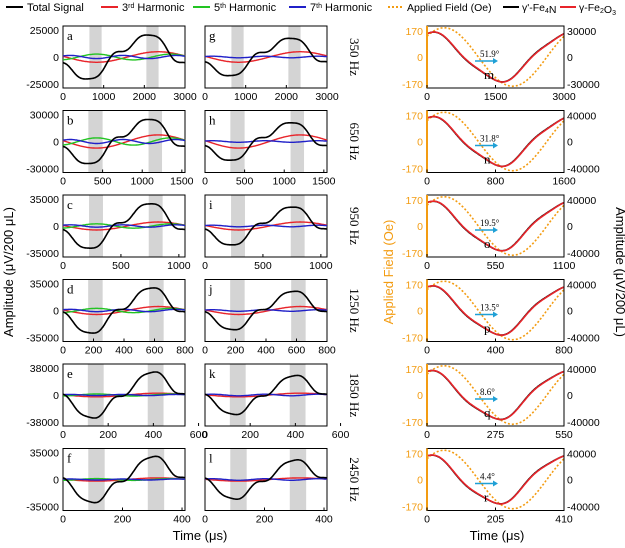  What do you see at coordinates (564, 435) in the screenshot?
I see `x-tick-label: 550` at bounding box center [564, 435].